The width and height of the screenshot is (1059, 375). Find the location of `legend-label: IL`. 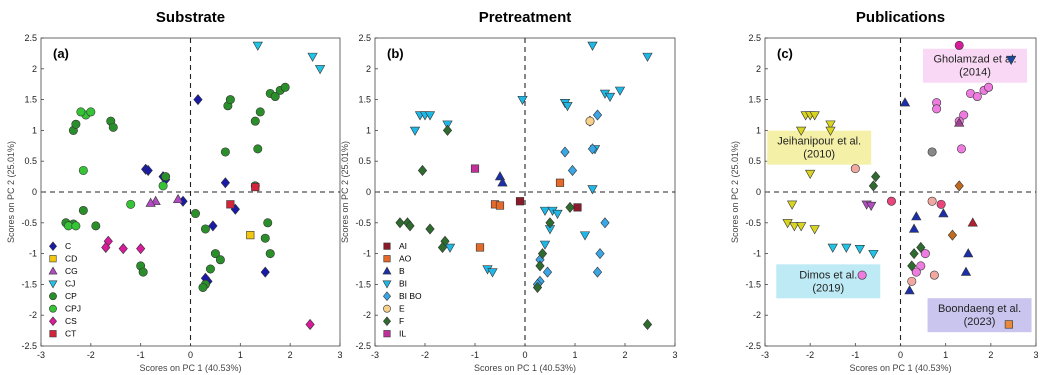

legend-label: IL is located at coordinates (402, 334).